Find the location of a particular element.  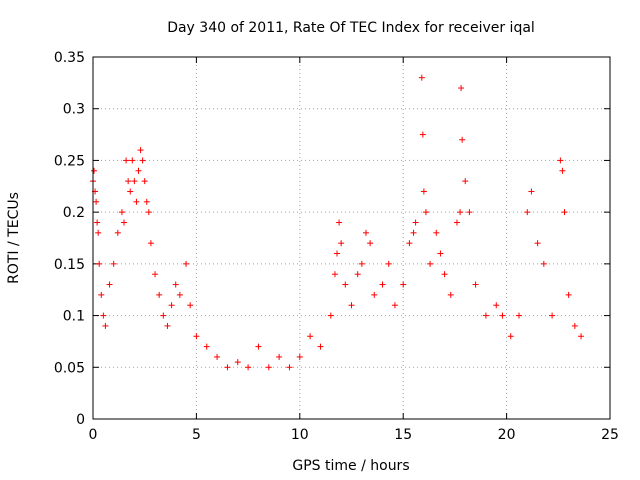

x-tick-label: 5 is located at coordinates (196, 435).